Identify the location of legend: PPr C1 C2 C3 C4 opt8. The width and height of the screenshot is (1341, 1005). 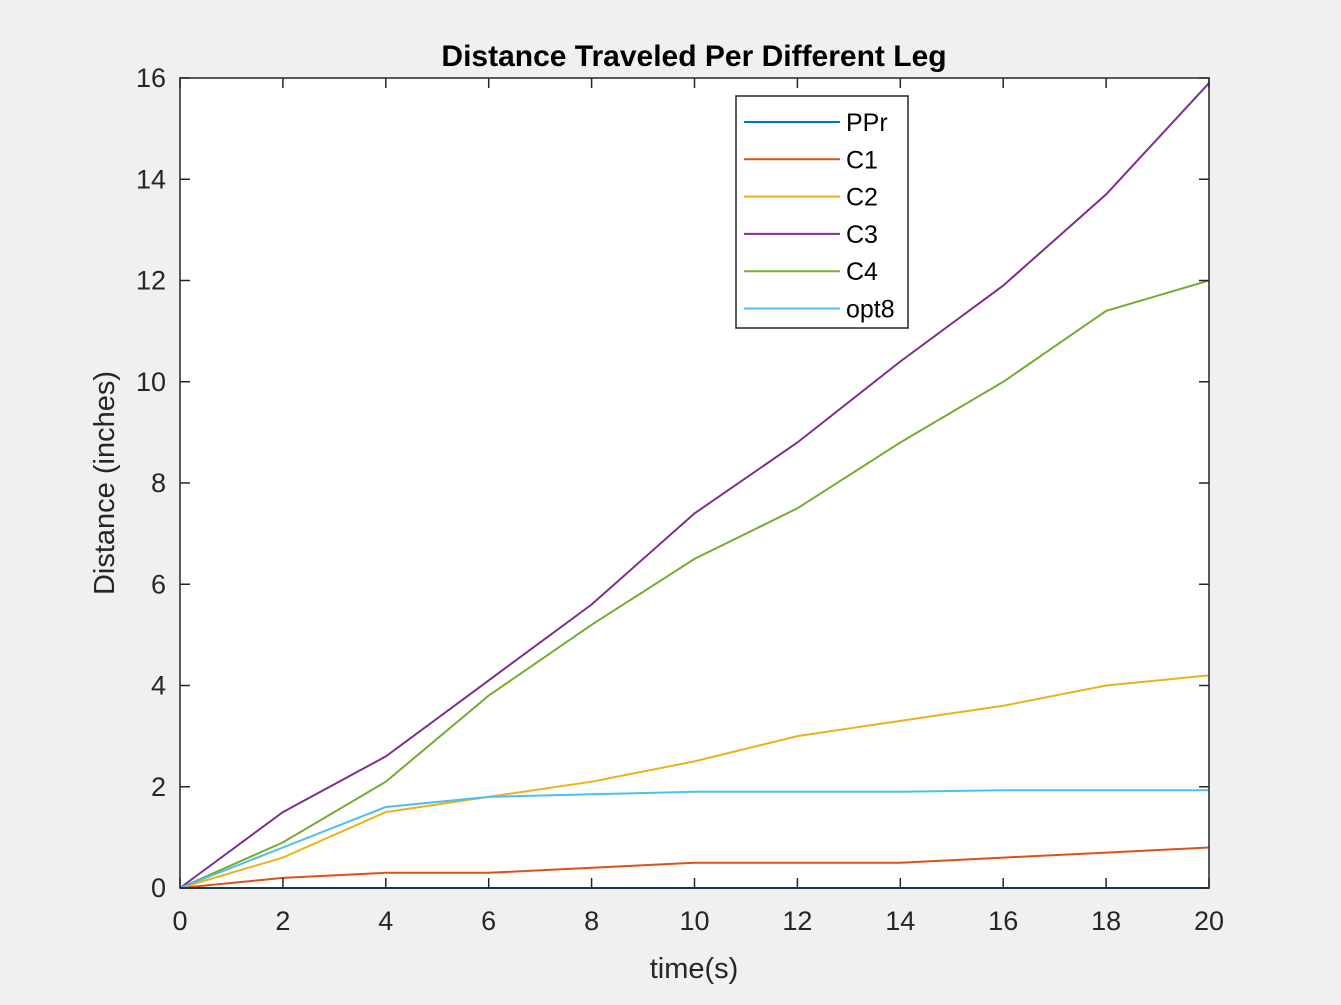
(822, 212).